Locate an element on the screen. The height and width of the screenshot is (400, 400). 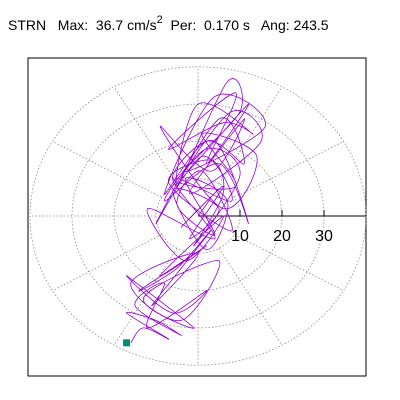
max-unit: cm/s is located at coordinates (142, 25).